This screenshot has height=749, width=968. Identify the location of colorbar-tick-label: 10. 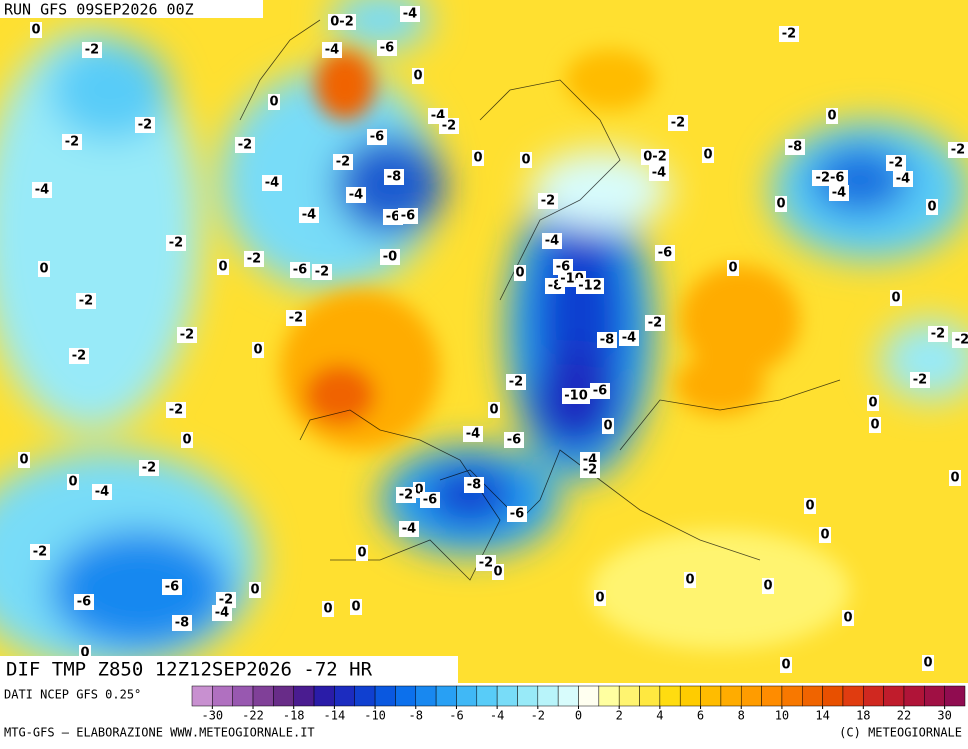
(782, 716).